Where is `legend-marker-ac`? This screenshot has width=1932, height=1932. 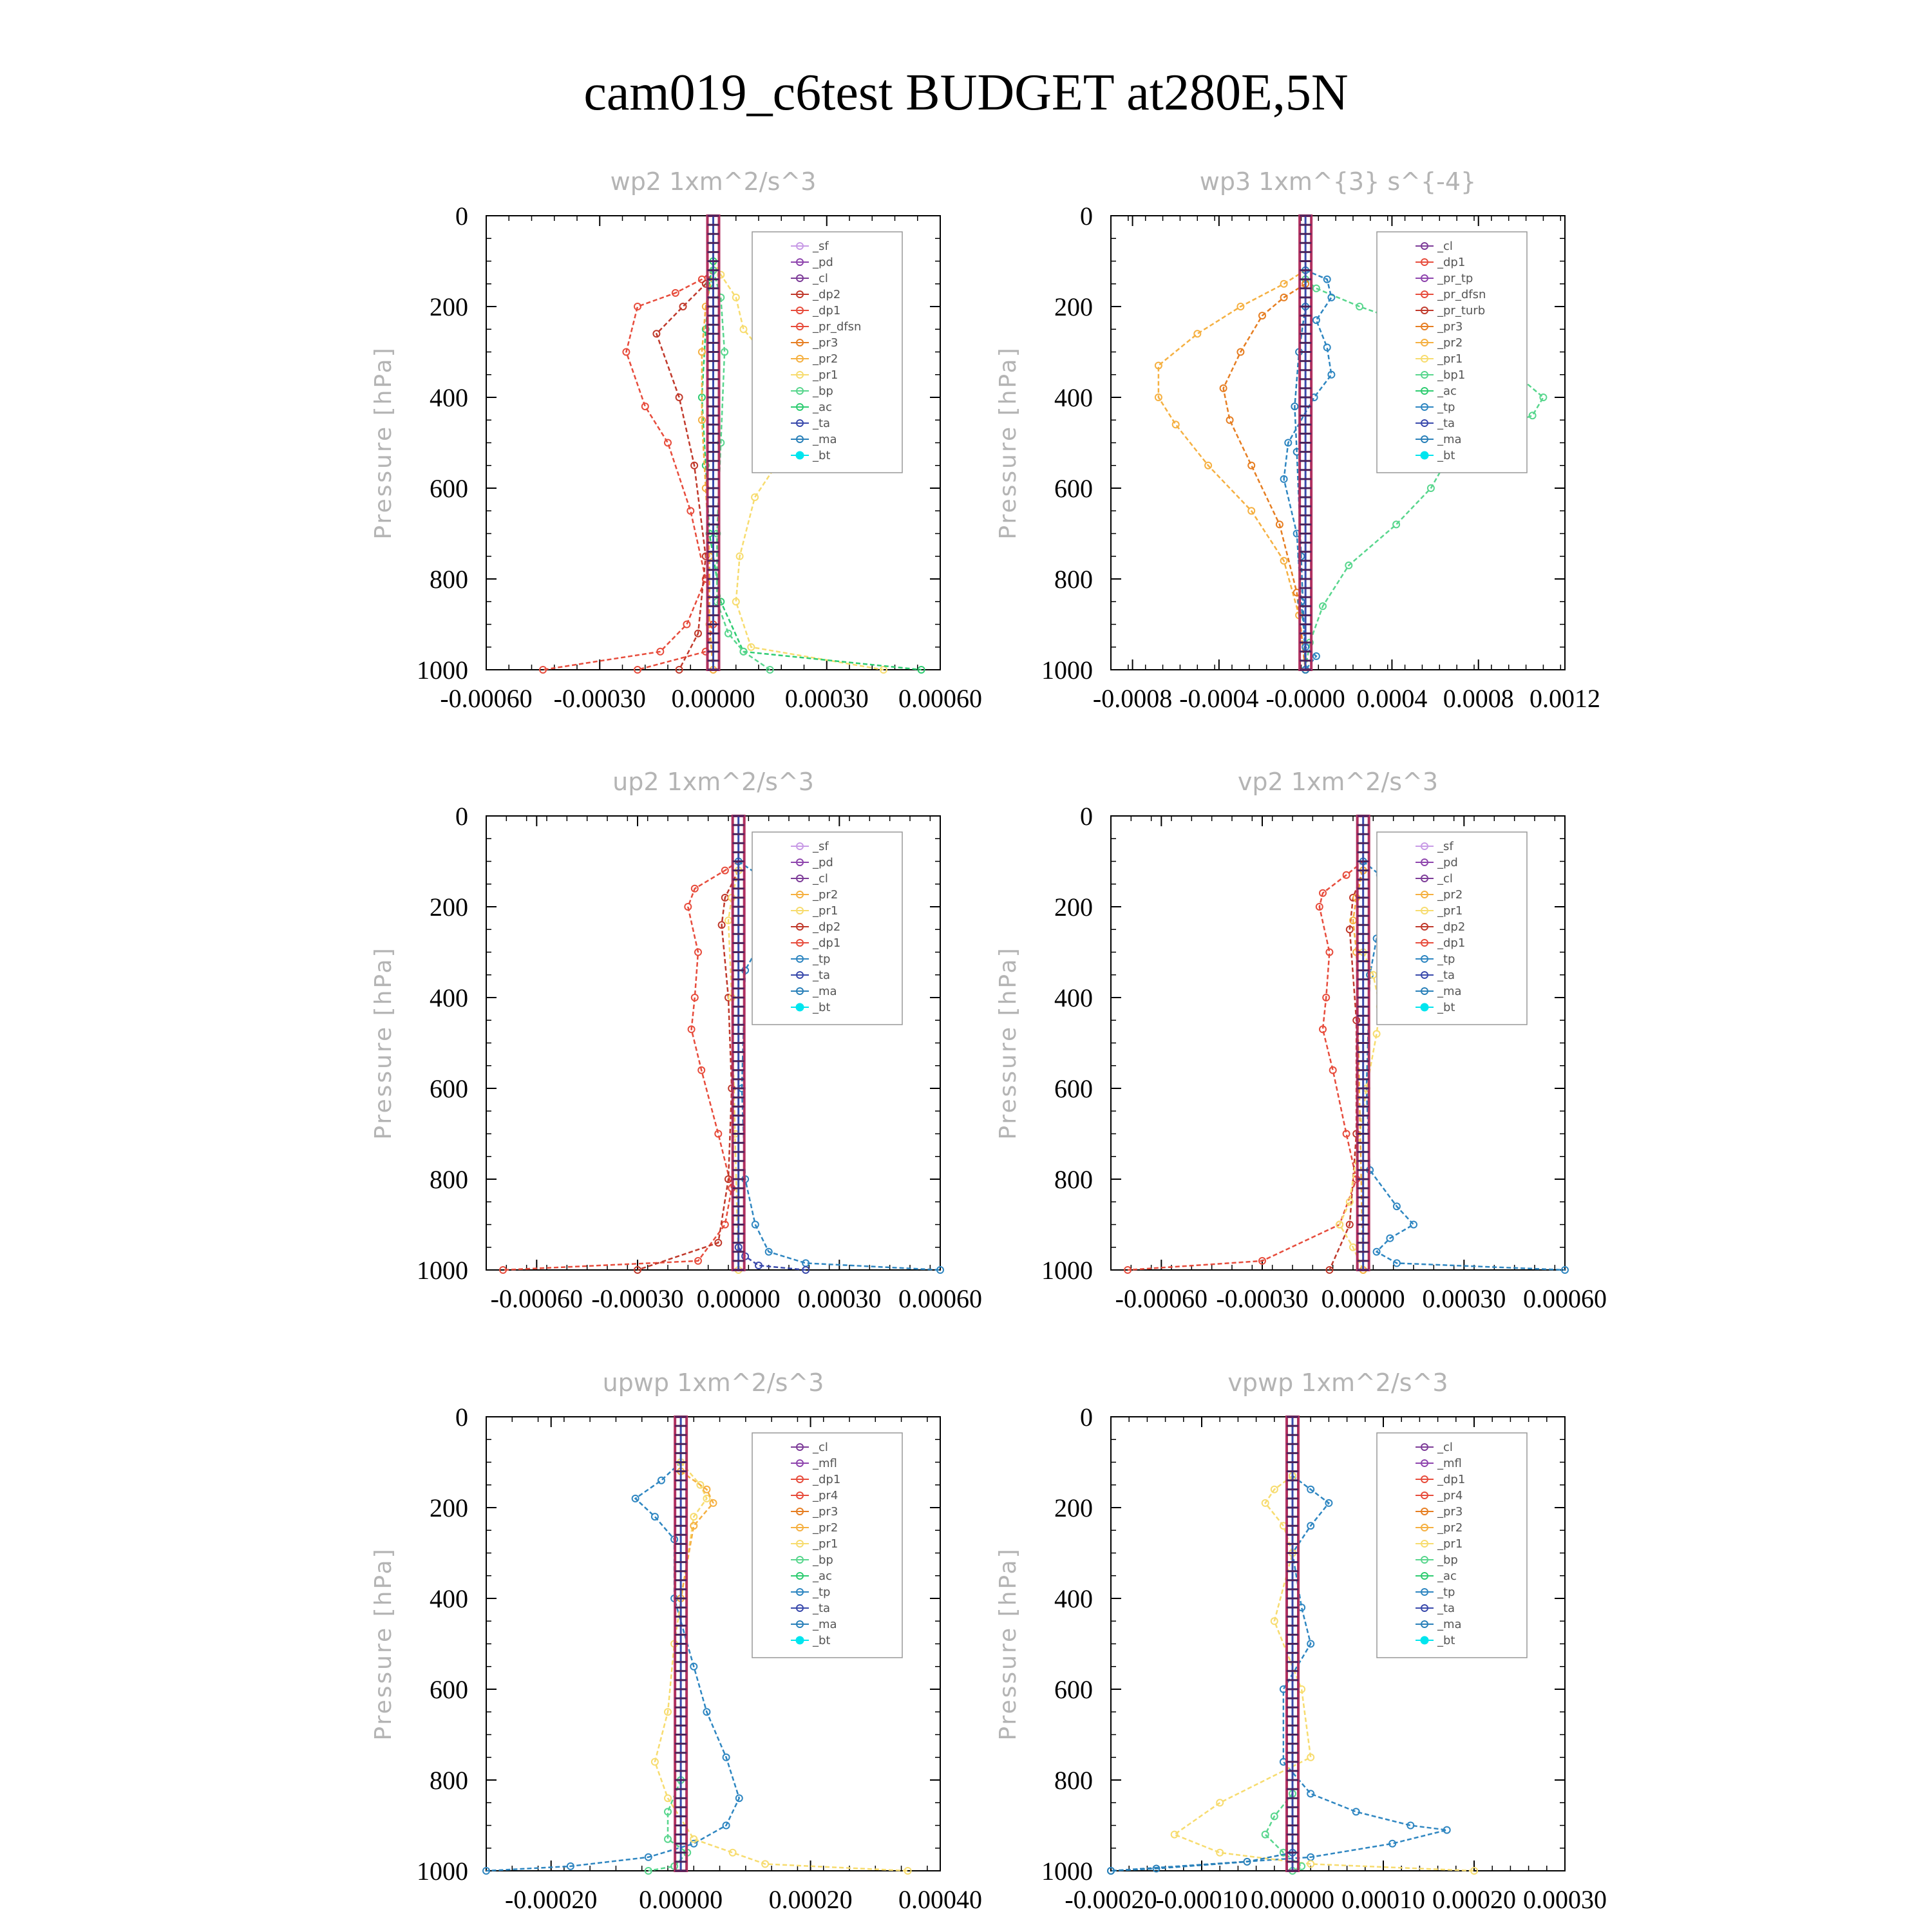 legend-marker-ac is located at coordinates (1424, 1576).